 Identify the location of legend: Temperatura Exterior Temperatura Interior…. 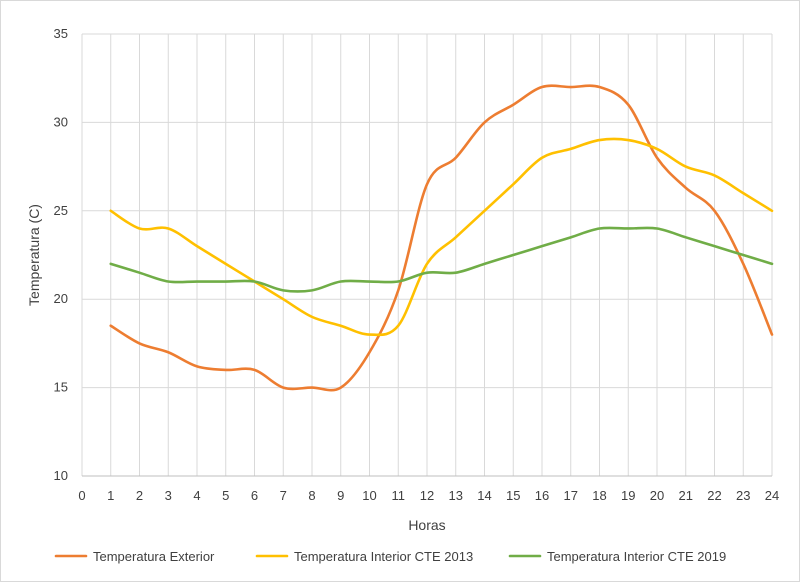
(390, 556).